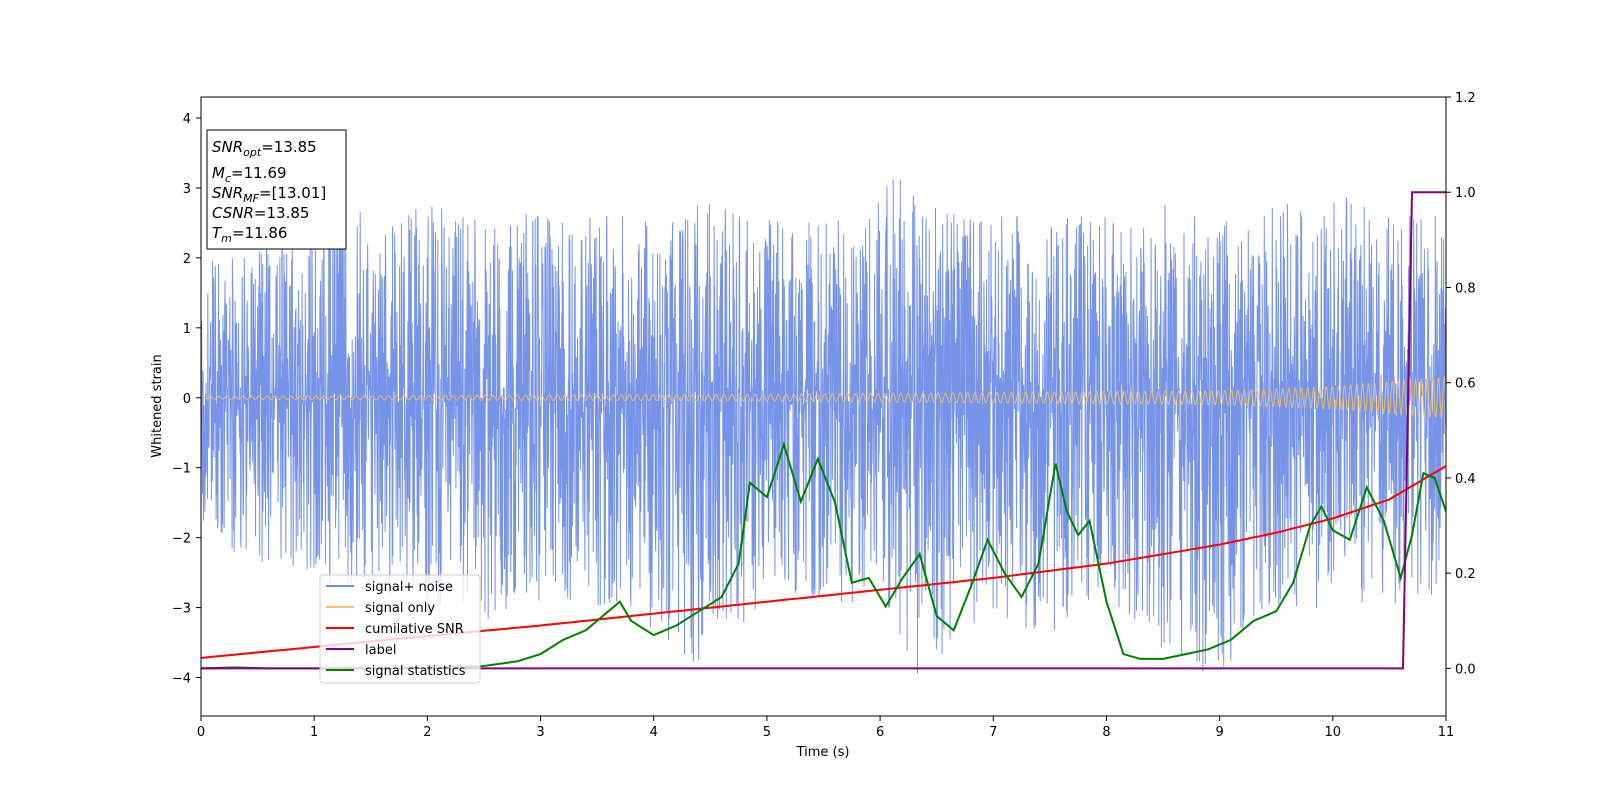 The height and width of the screenshot is (800, 1600). I want to click on y2-tick-label: 1.0, so click(1465, 193).